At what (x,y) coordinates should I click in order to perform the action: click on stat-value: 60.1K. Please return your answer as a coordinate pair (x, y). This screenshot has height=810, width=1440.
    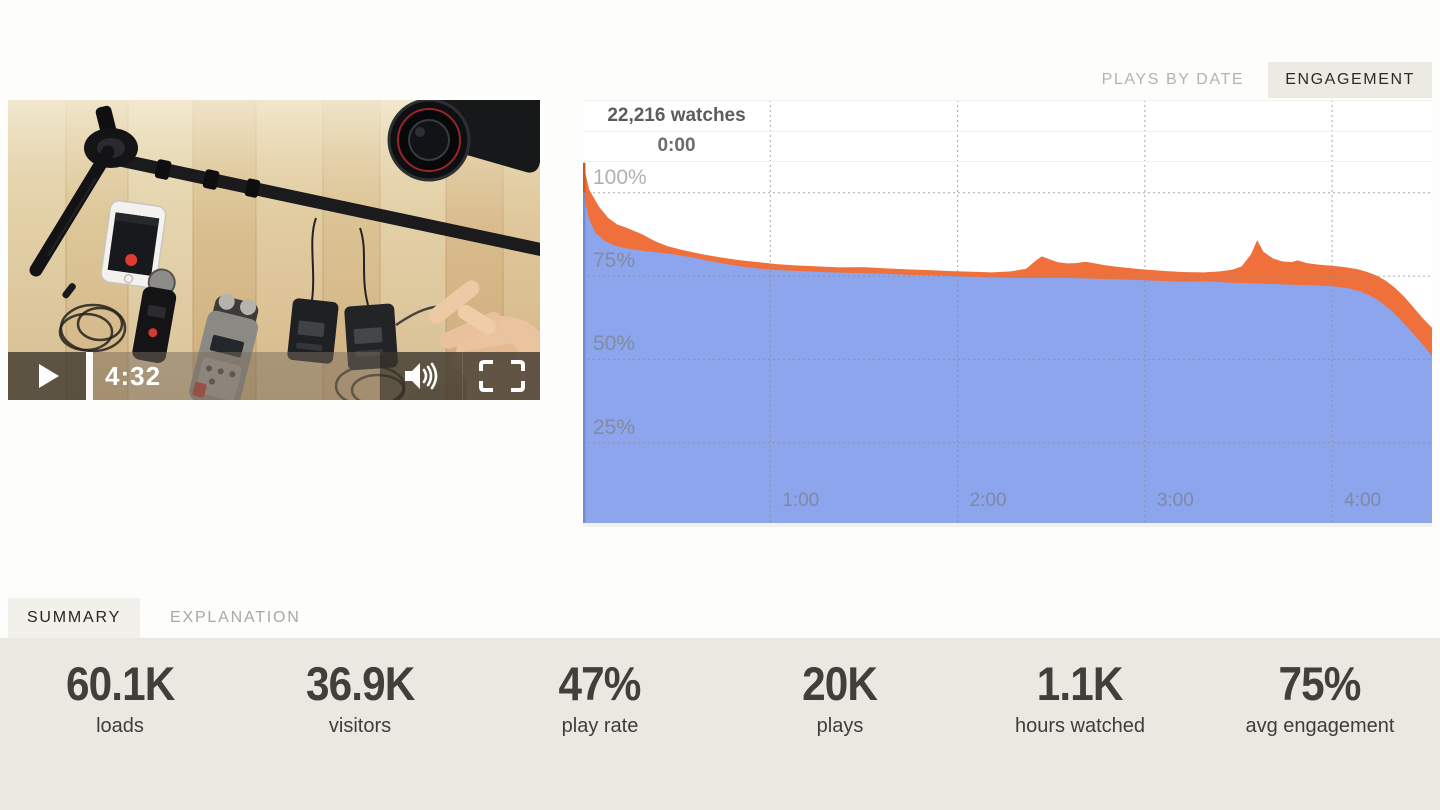
    Looking at the image, I should click on (120, 683).